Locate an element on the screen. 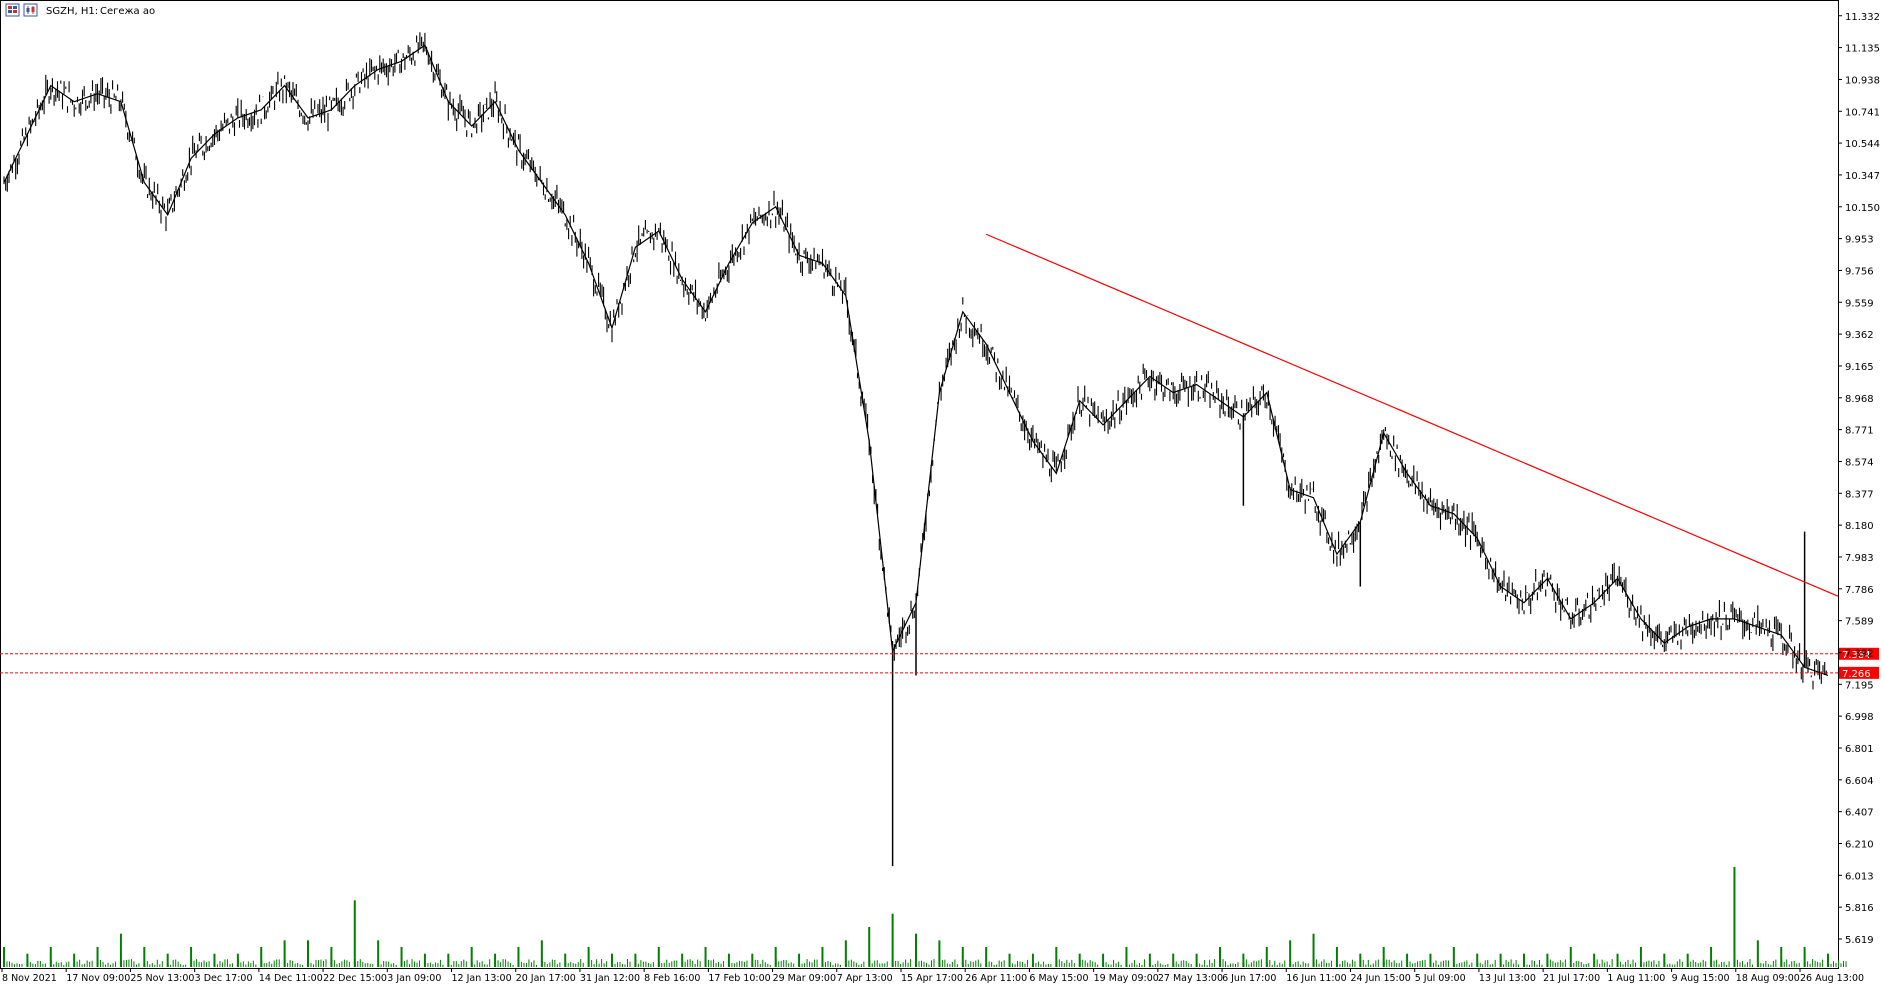 Image resolution: width=1884 pixels, height=988 pixels. chart-header: SGZH, H1: Сегежа ао is located at coordinates (80, 10).